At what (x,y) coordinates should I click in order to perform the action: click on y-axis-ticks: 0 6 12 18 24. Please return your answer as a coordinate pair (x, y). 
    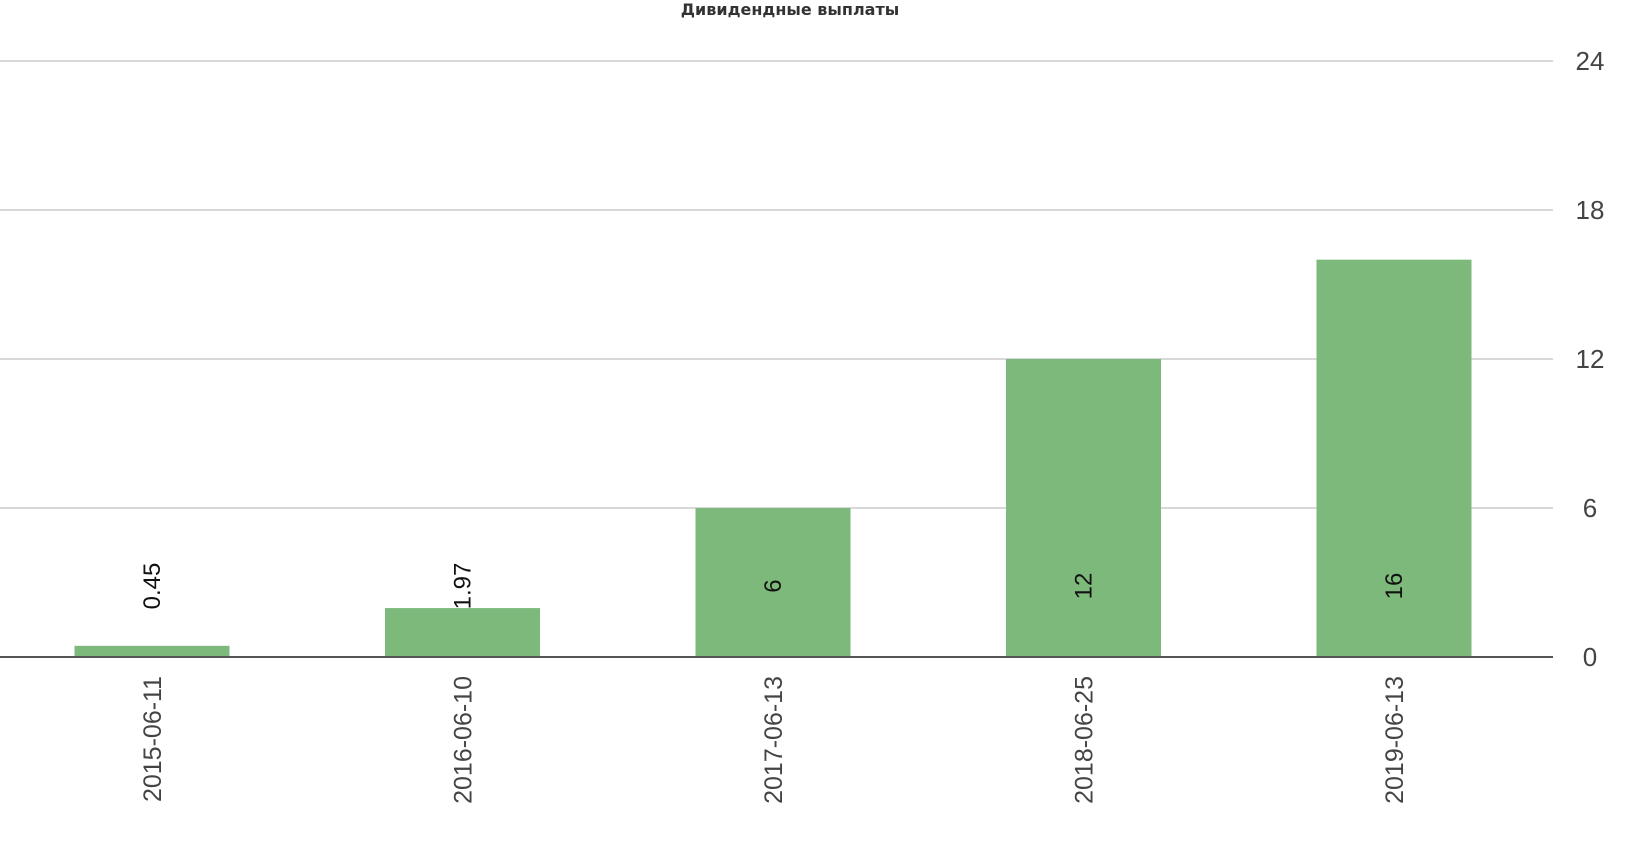
    Looking at the image, I should click on (1590, 359).